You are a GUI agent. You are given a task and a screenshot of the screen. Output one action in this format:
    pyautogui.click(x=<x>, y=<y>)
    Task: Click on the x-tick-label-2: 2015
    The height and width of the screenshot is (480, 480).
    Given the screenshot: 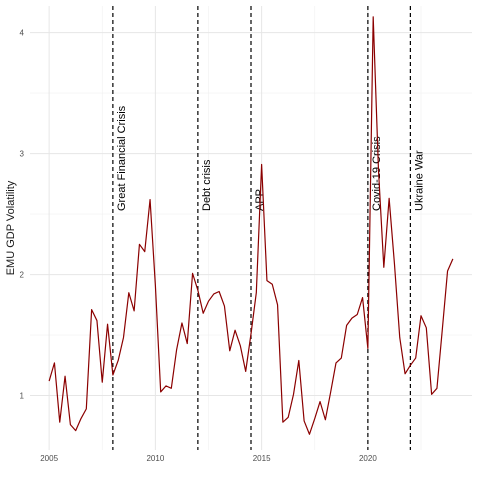 What is the action you would take?
    pyautogui.click(x=262, y=458)
    